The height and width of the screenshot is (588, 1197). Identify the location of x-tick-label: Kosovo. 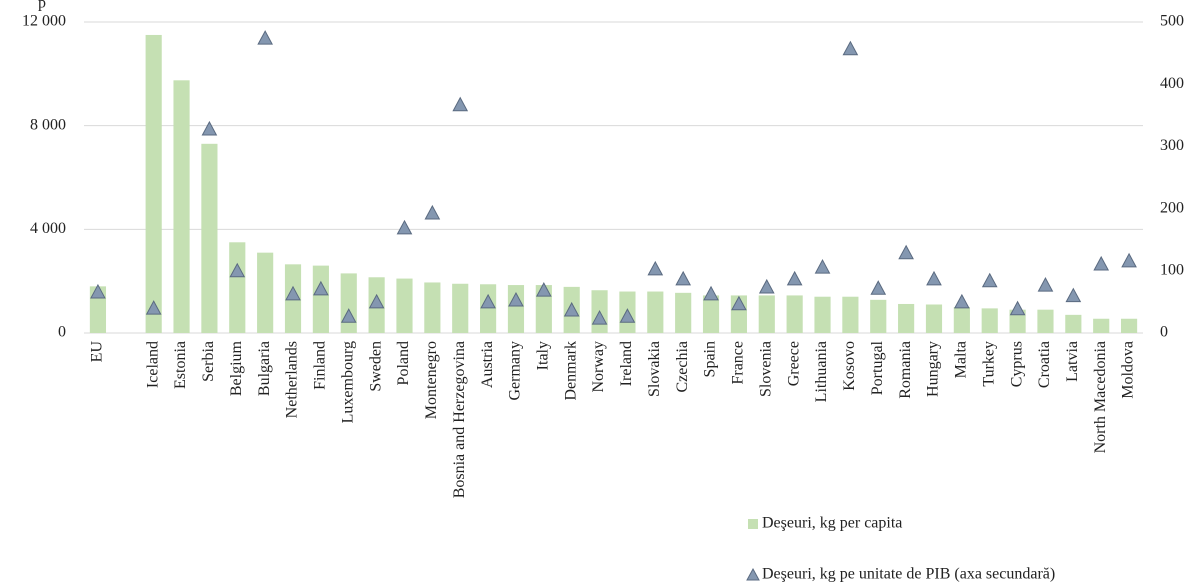
(849, 366).